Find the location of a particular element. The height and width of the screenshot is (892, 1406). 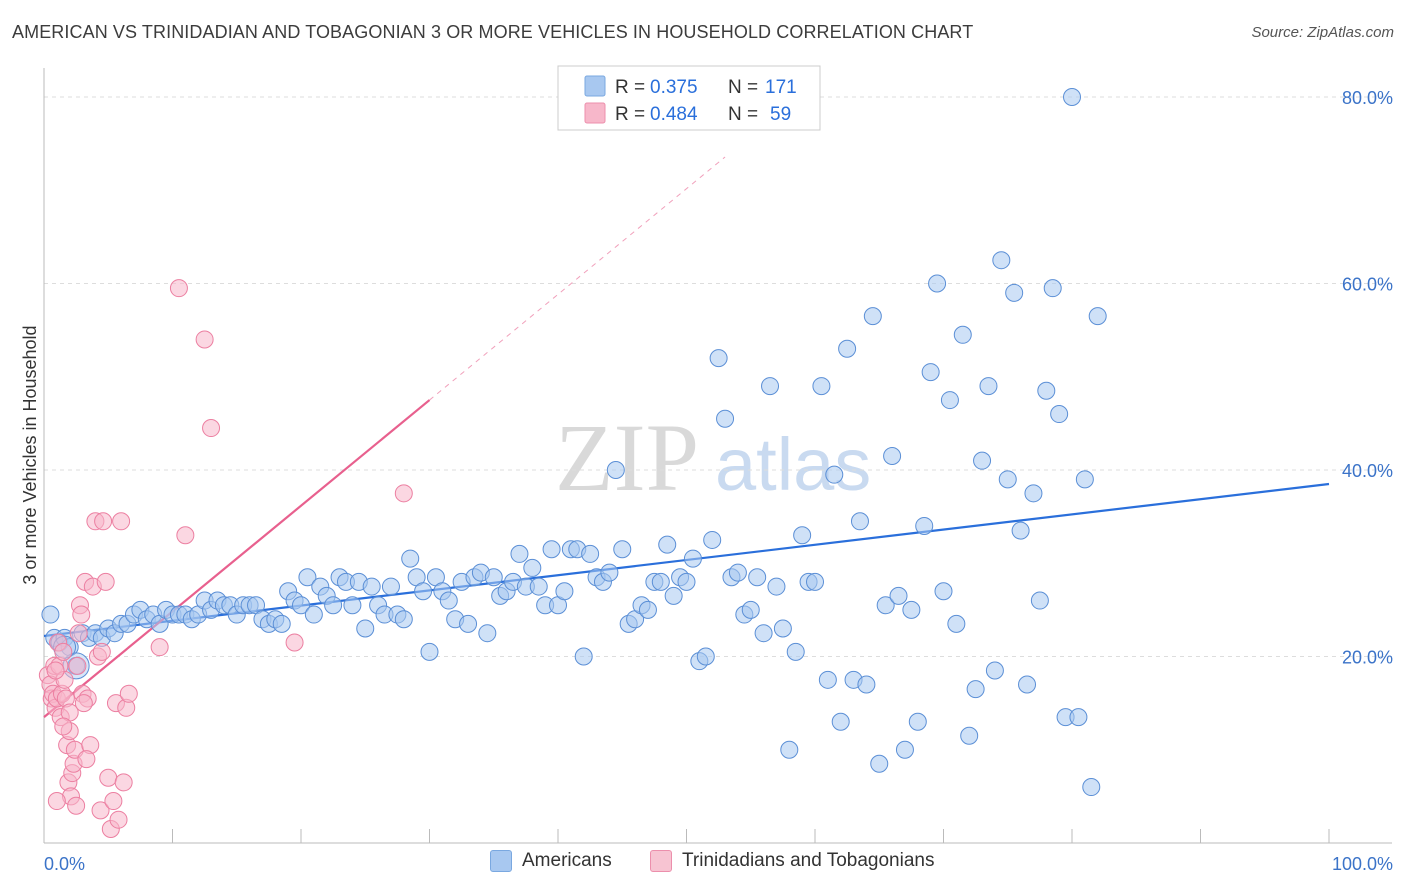

legend-item-trinidadians: Trinidadians and Tobagonians is located at coordinates (792, 861).